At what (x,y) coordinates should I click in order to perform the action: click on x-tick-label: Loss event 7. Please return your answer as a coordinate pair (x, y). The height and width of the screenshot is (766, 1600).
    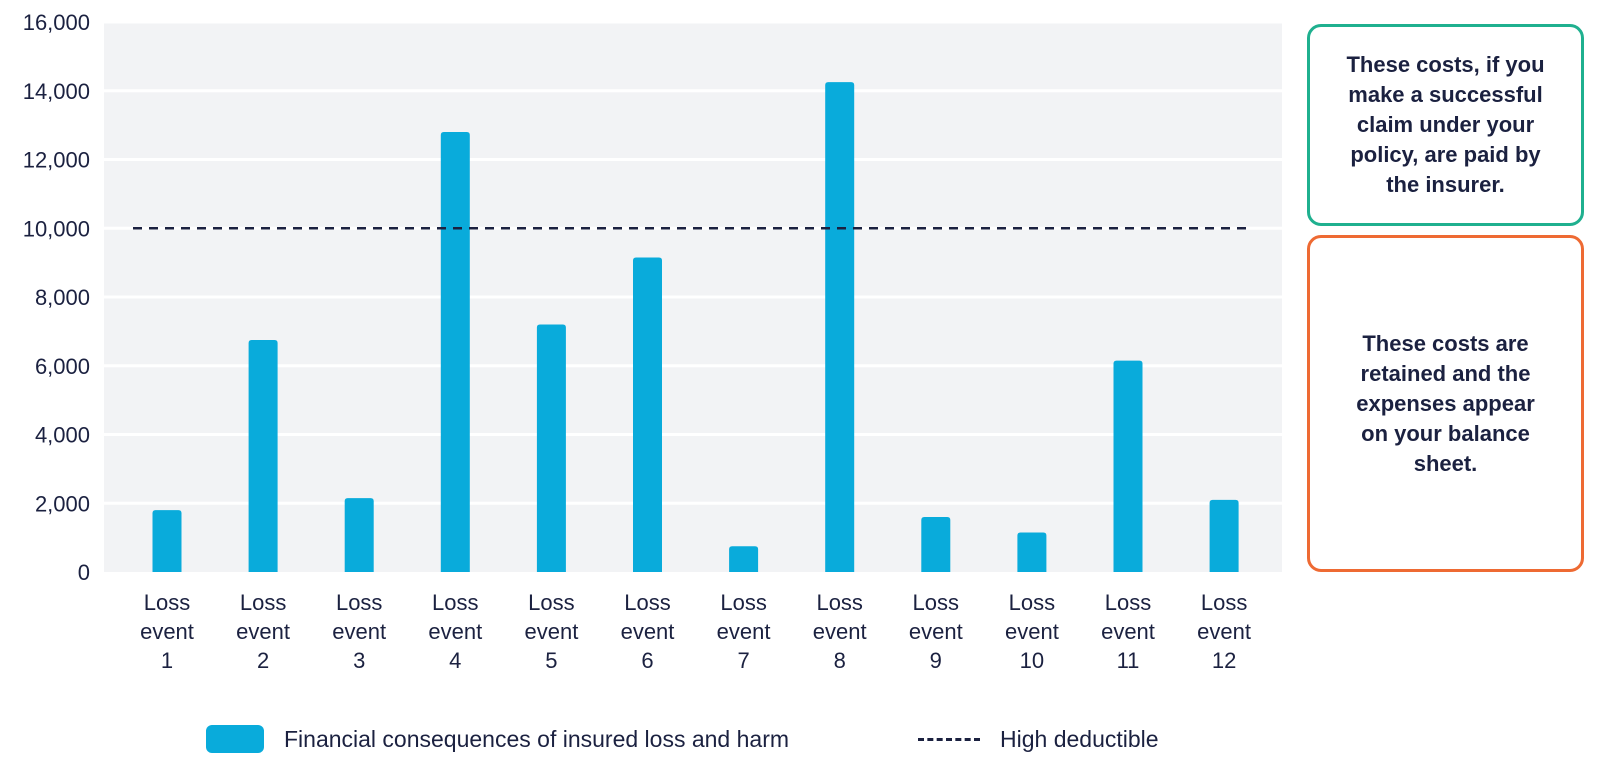
    Looking at the image, I should click on (744, 631).